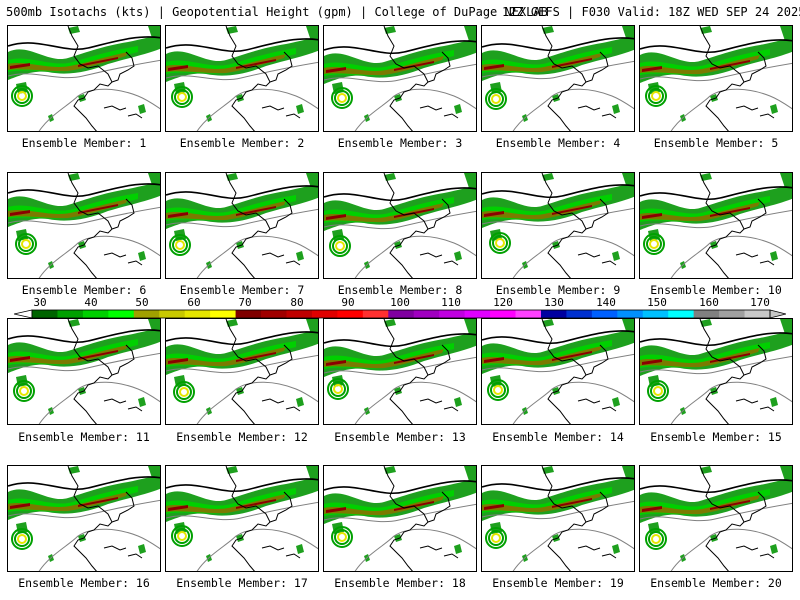  What do you see at coordinates (503, 302) in the screenshot?
I see `colorbar-tick-label: 120` at bounding box center [503, 302].